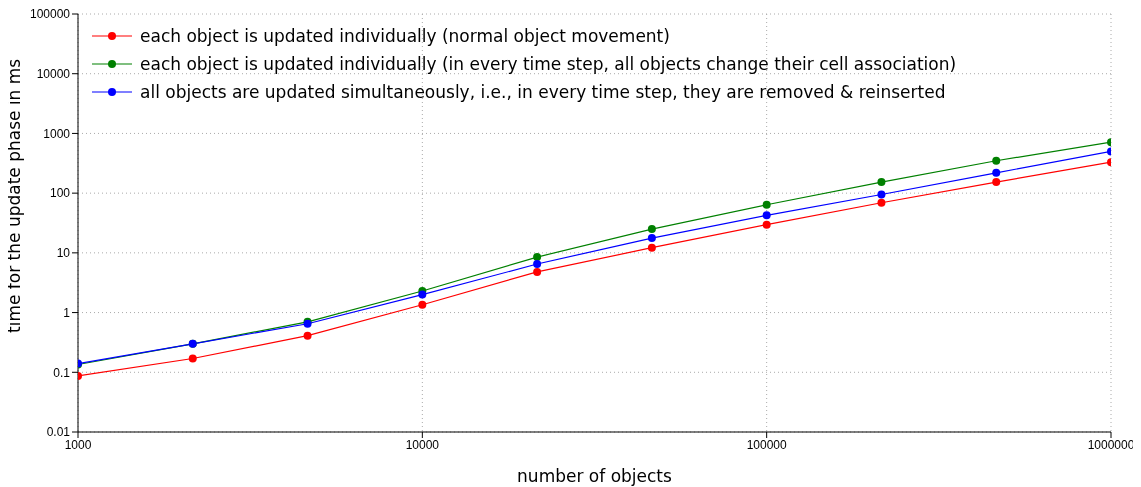  I want to click on y-tick-label: 1000, so click(57, 133).